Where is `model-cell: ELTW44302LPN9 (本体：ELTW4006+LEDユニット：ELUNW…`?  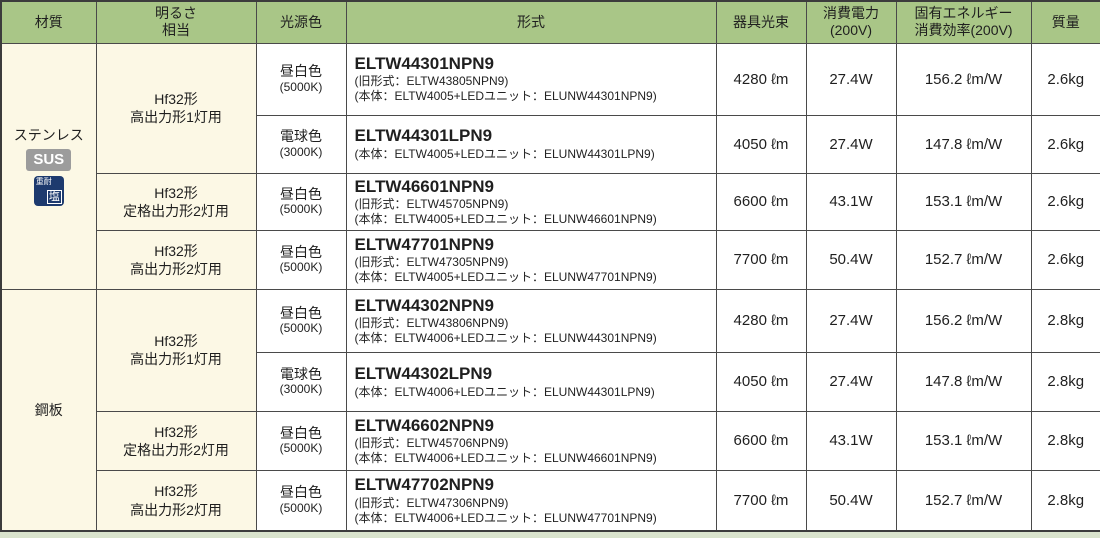
model-cell: ELTW44302LPN9 (本体：ELTW4006+LEDユニット：ELUNW… is located at coordinates (531, 381).